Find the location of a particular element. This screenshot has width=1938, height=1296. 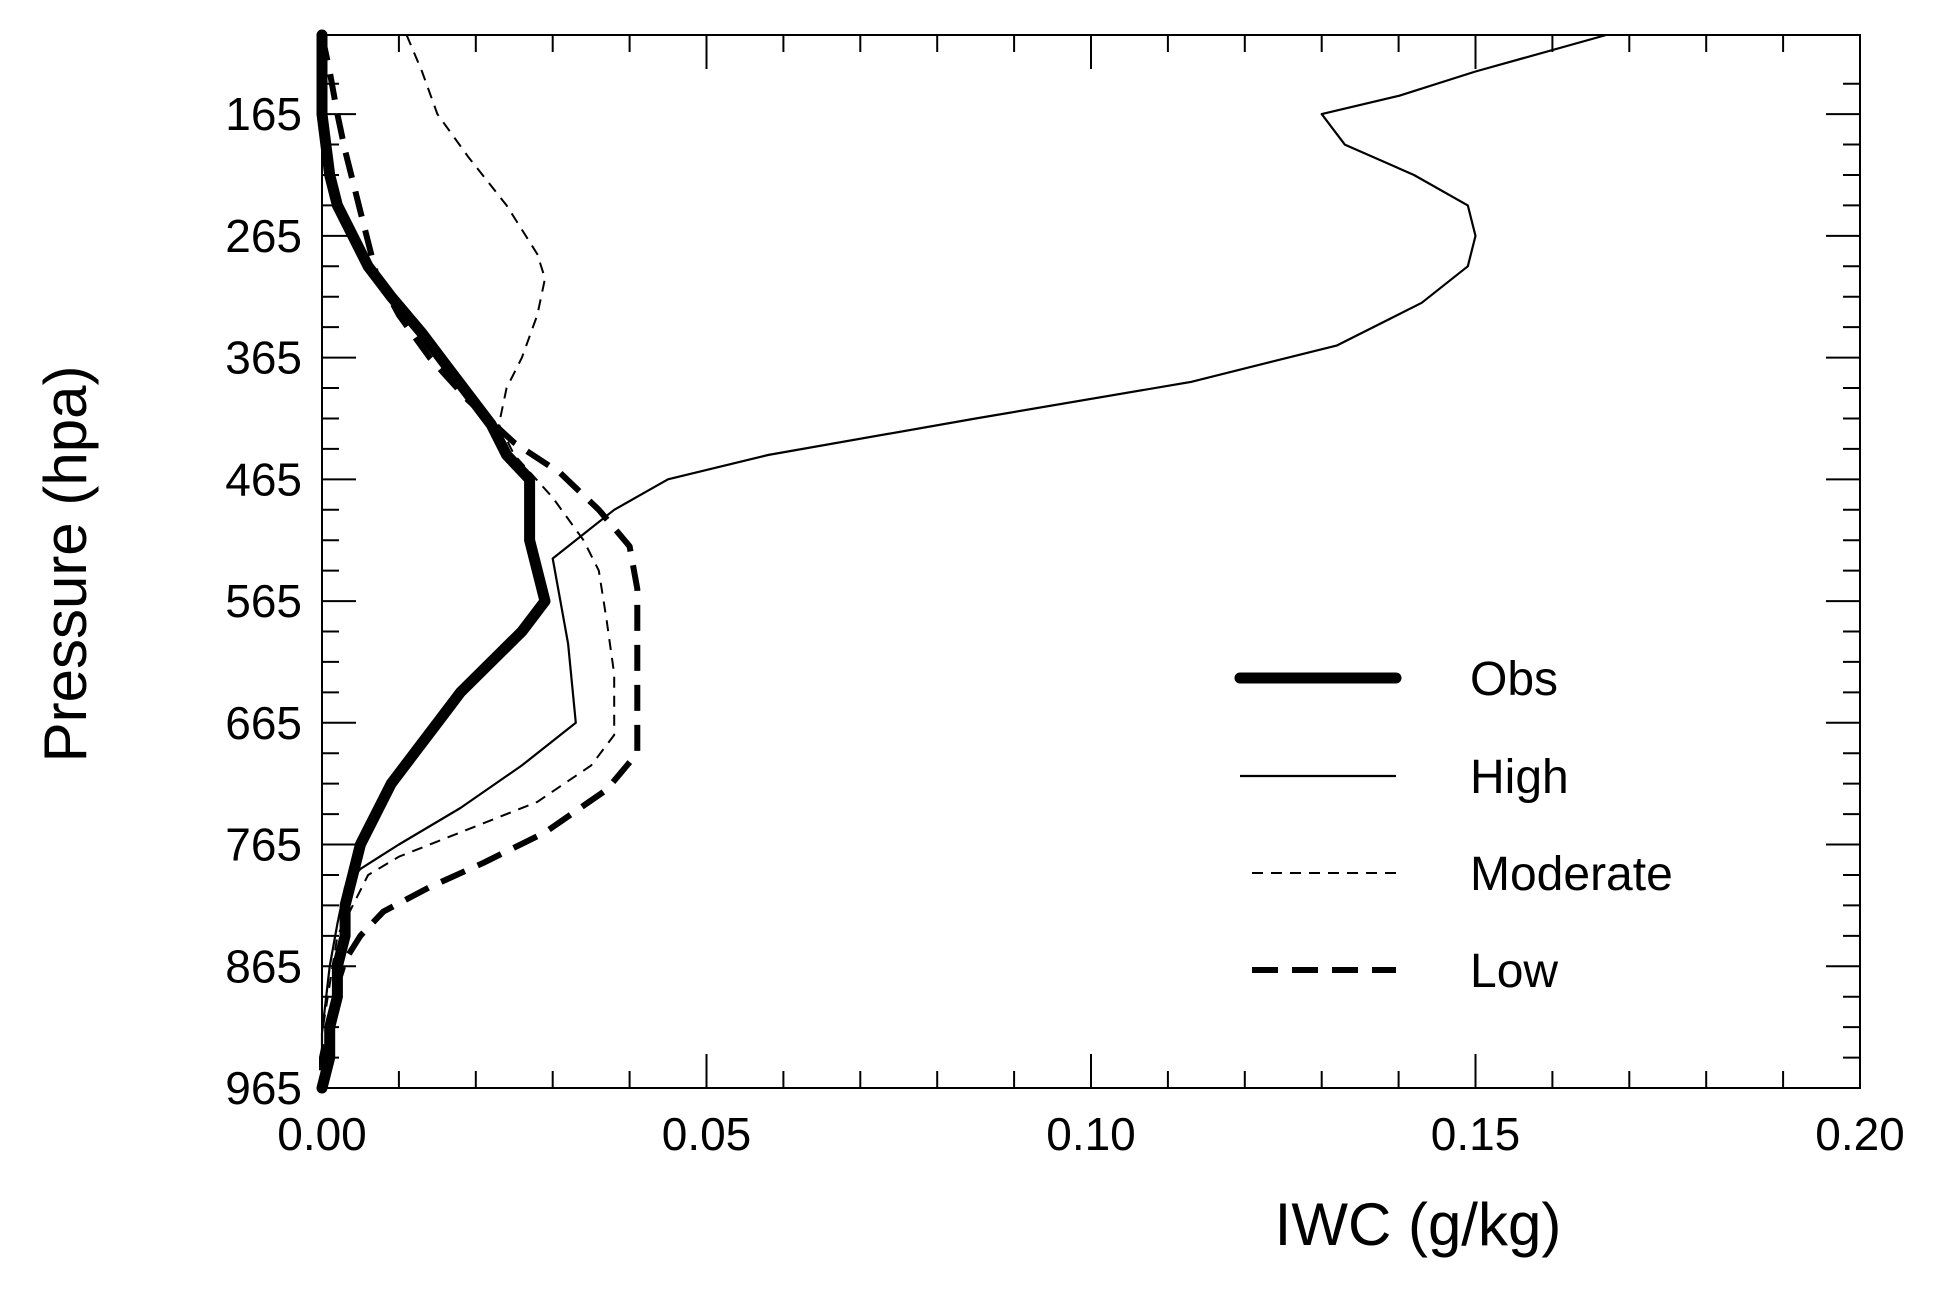

legend-label-low: Low is located at coordinates (1514, 971).